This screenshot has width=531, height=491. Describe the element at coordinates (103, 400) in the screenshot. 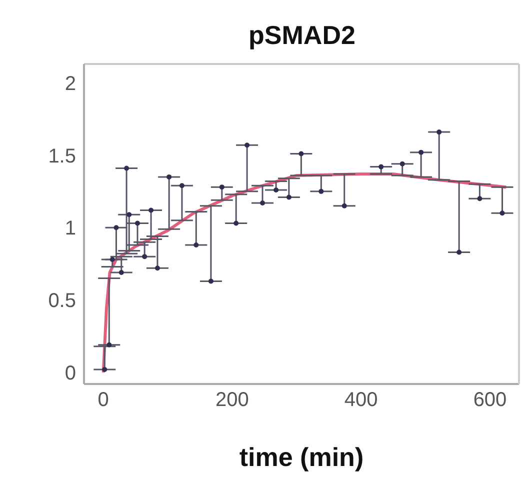

I see `x-tick-label: 0` at that location.